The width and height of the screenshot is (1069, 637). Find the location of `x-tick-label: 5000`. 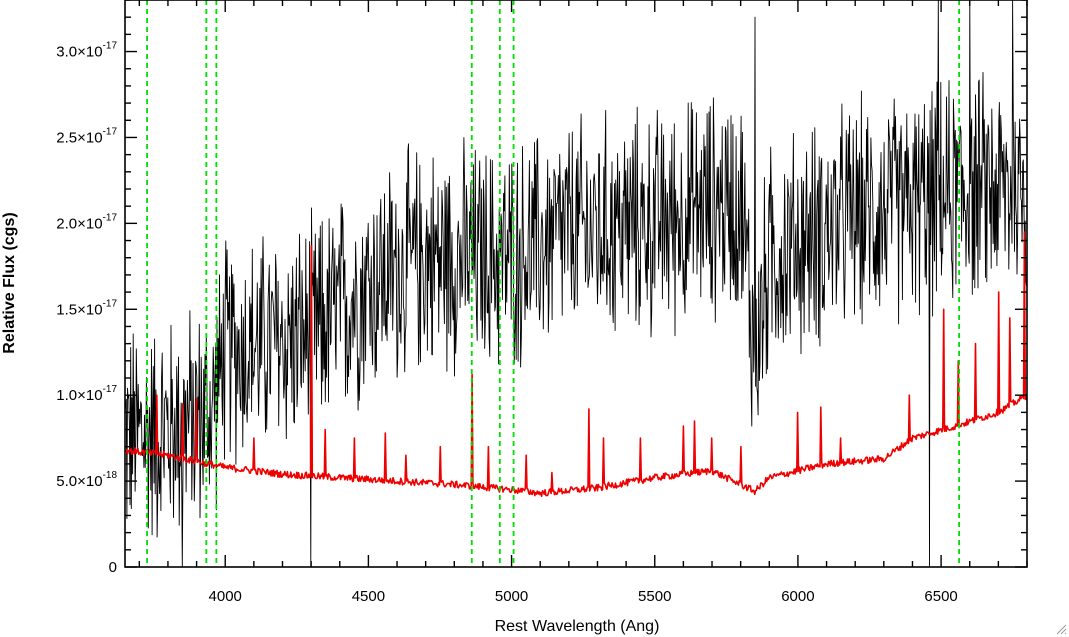

x-tick-label: 5000 is located at coordinates (511, 596).